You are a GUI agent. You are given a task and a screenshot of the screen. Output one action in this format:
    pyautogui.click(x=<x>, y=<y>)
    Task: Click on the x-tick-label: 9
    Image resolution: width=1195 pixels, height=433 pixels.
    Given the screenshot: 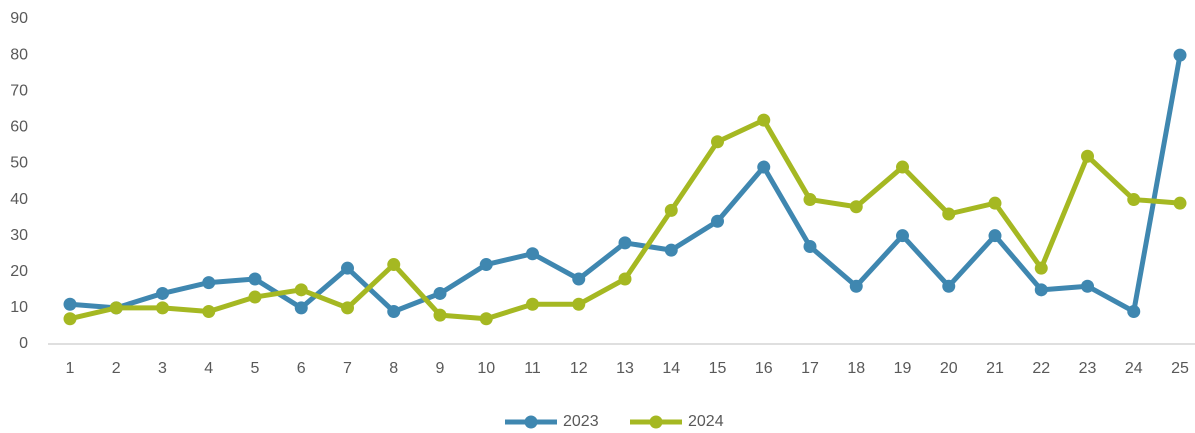 What is the action you would take?
    pyautogui.click(x=440, y=368)
    